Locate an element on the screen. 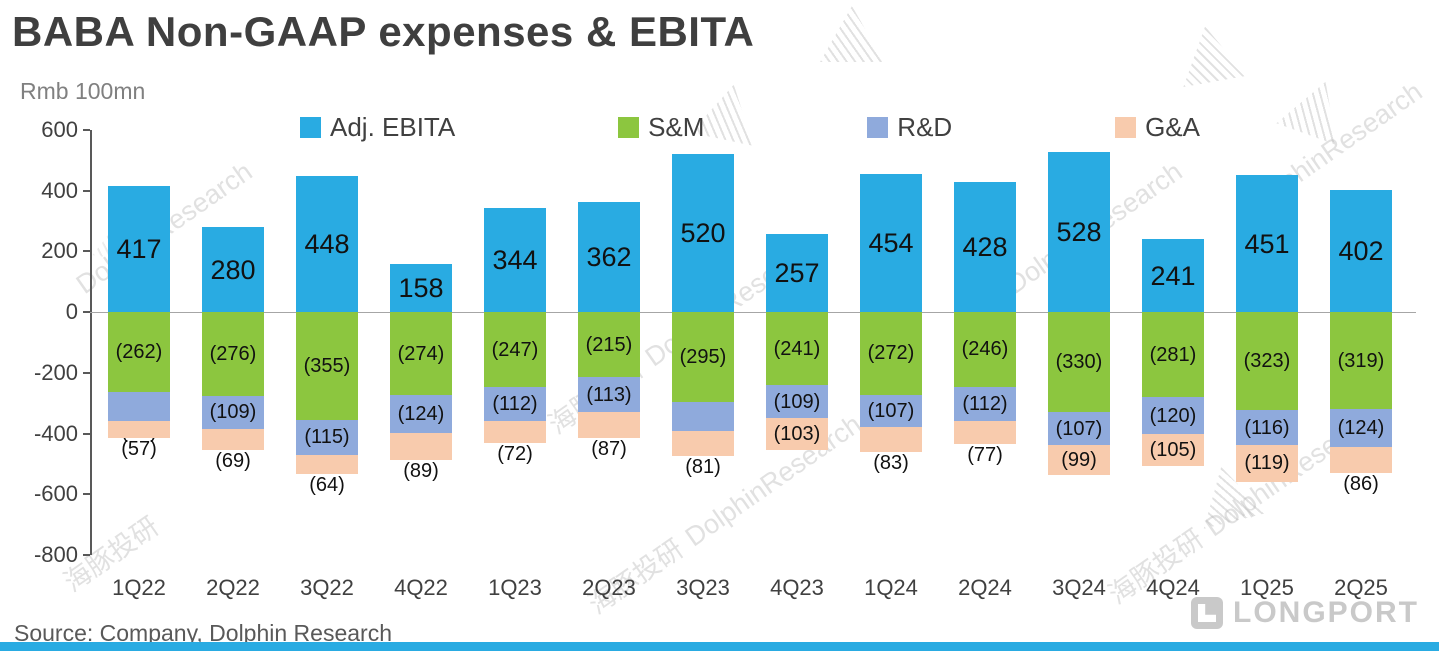  x-axis-tick-label: 4Q22 is located at coordinates (421, 587).